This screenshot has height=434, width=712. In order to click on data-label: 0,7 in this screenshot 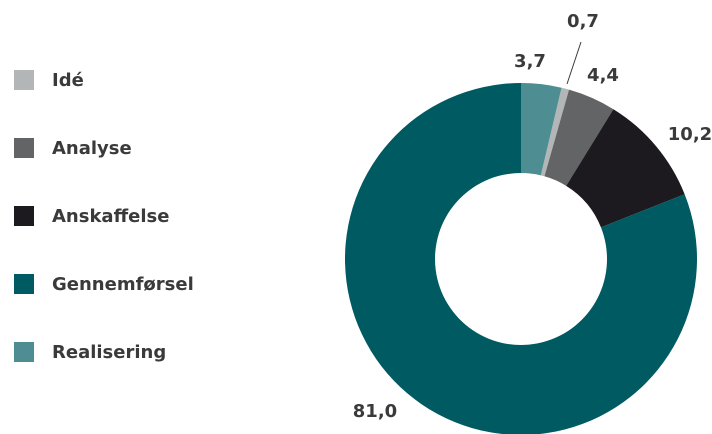, I will do `click(583, 21)`.